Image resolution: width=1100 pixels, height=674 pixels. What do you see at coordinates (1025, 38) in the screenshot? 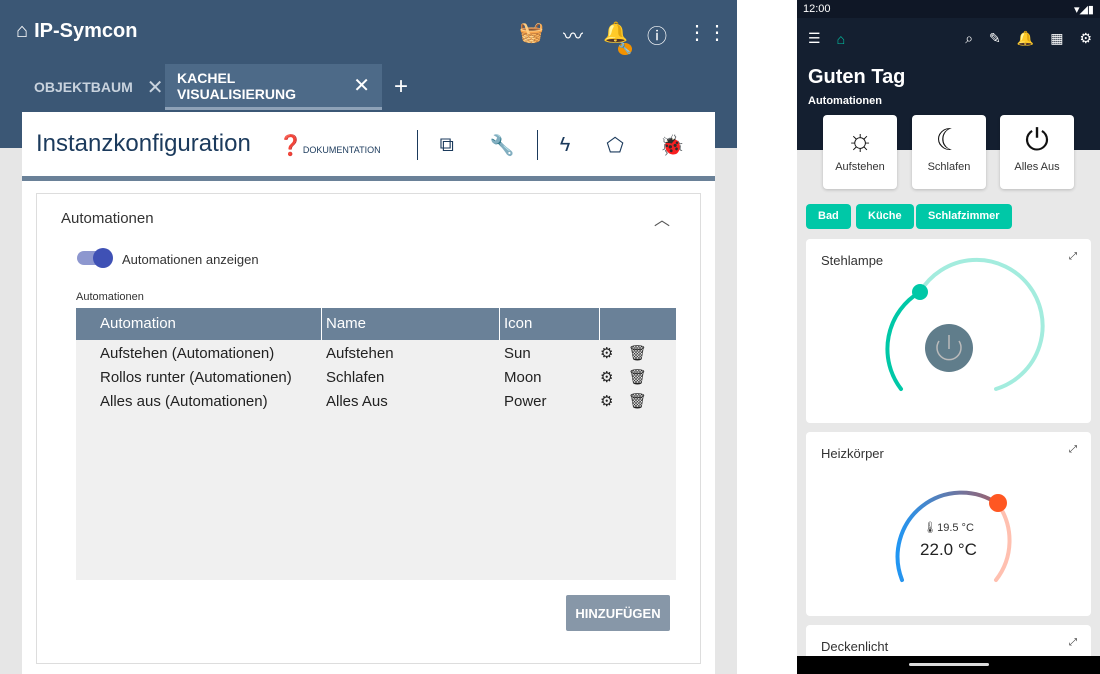
I see `bell-icon: 🔔` at bounding box center [1025, 38].